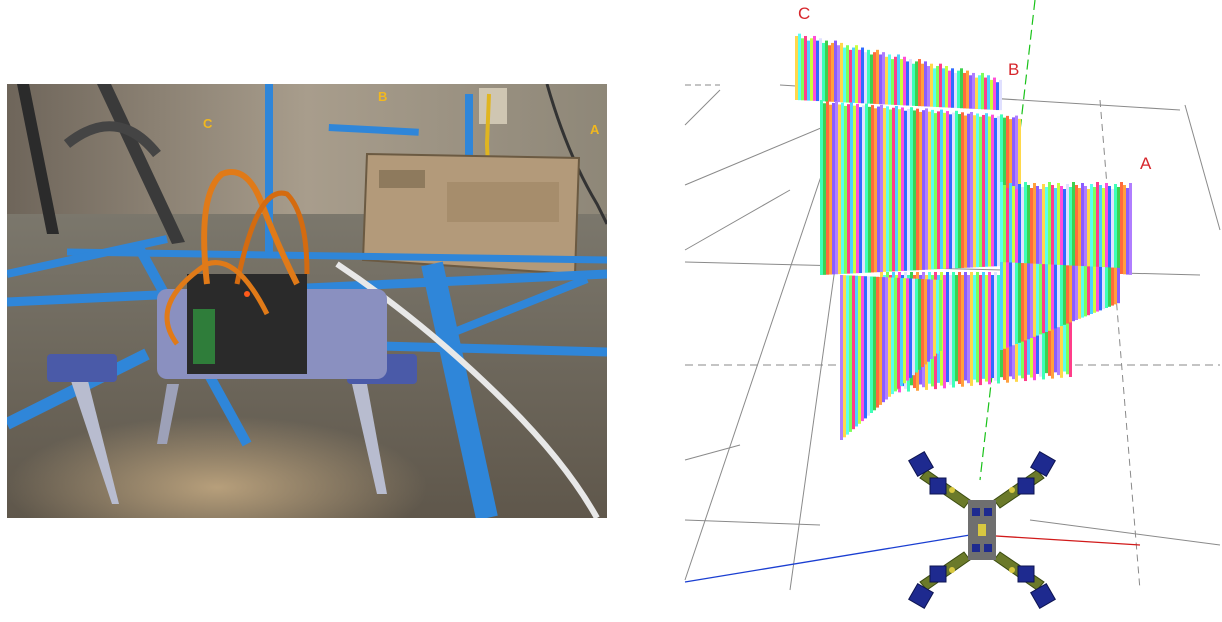  What do you see at coordinates (208, 123) in the screenshot?
I see `photo-label-c: C` at bounding box center [208, 123].